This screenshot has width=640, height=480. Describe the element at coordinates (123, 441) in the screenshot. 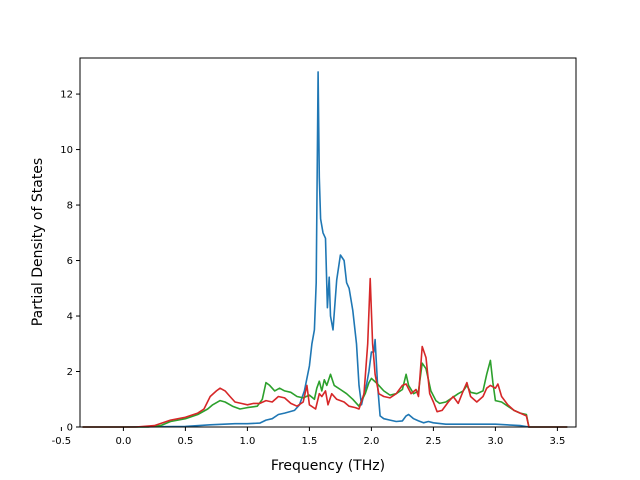

I see `x-tick-label: 0.0` at that location.